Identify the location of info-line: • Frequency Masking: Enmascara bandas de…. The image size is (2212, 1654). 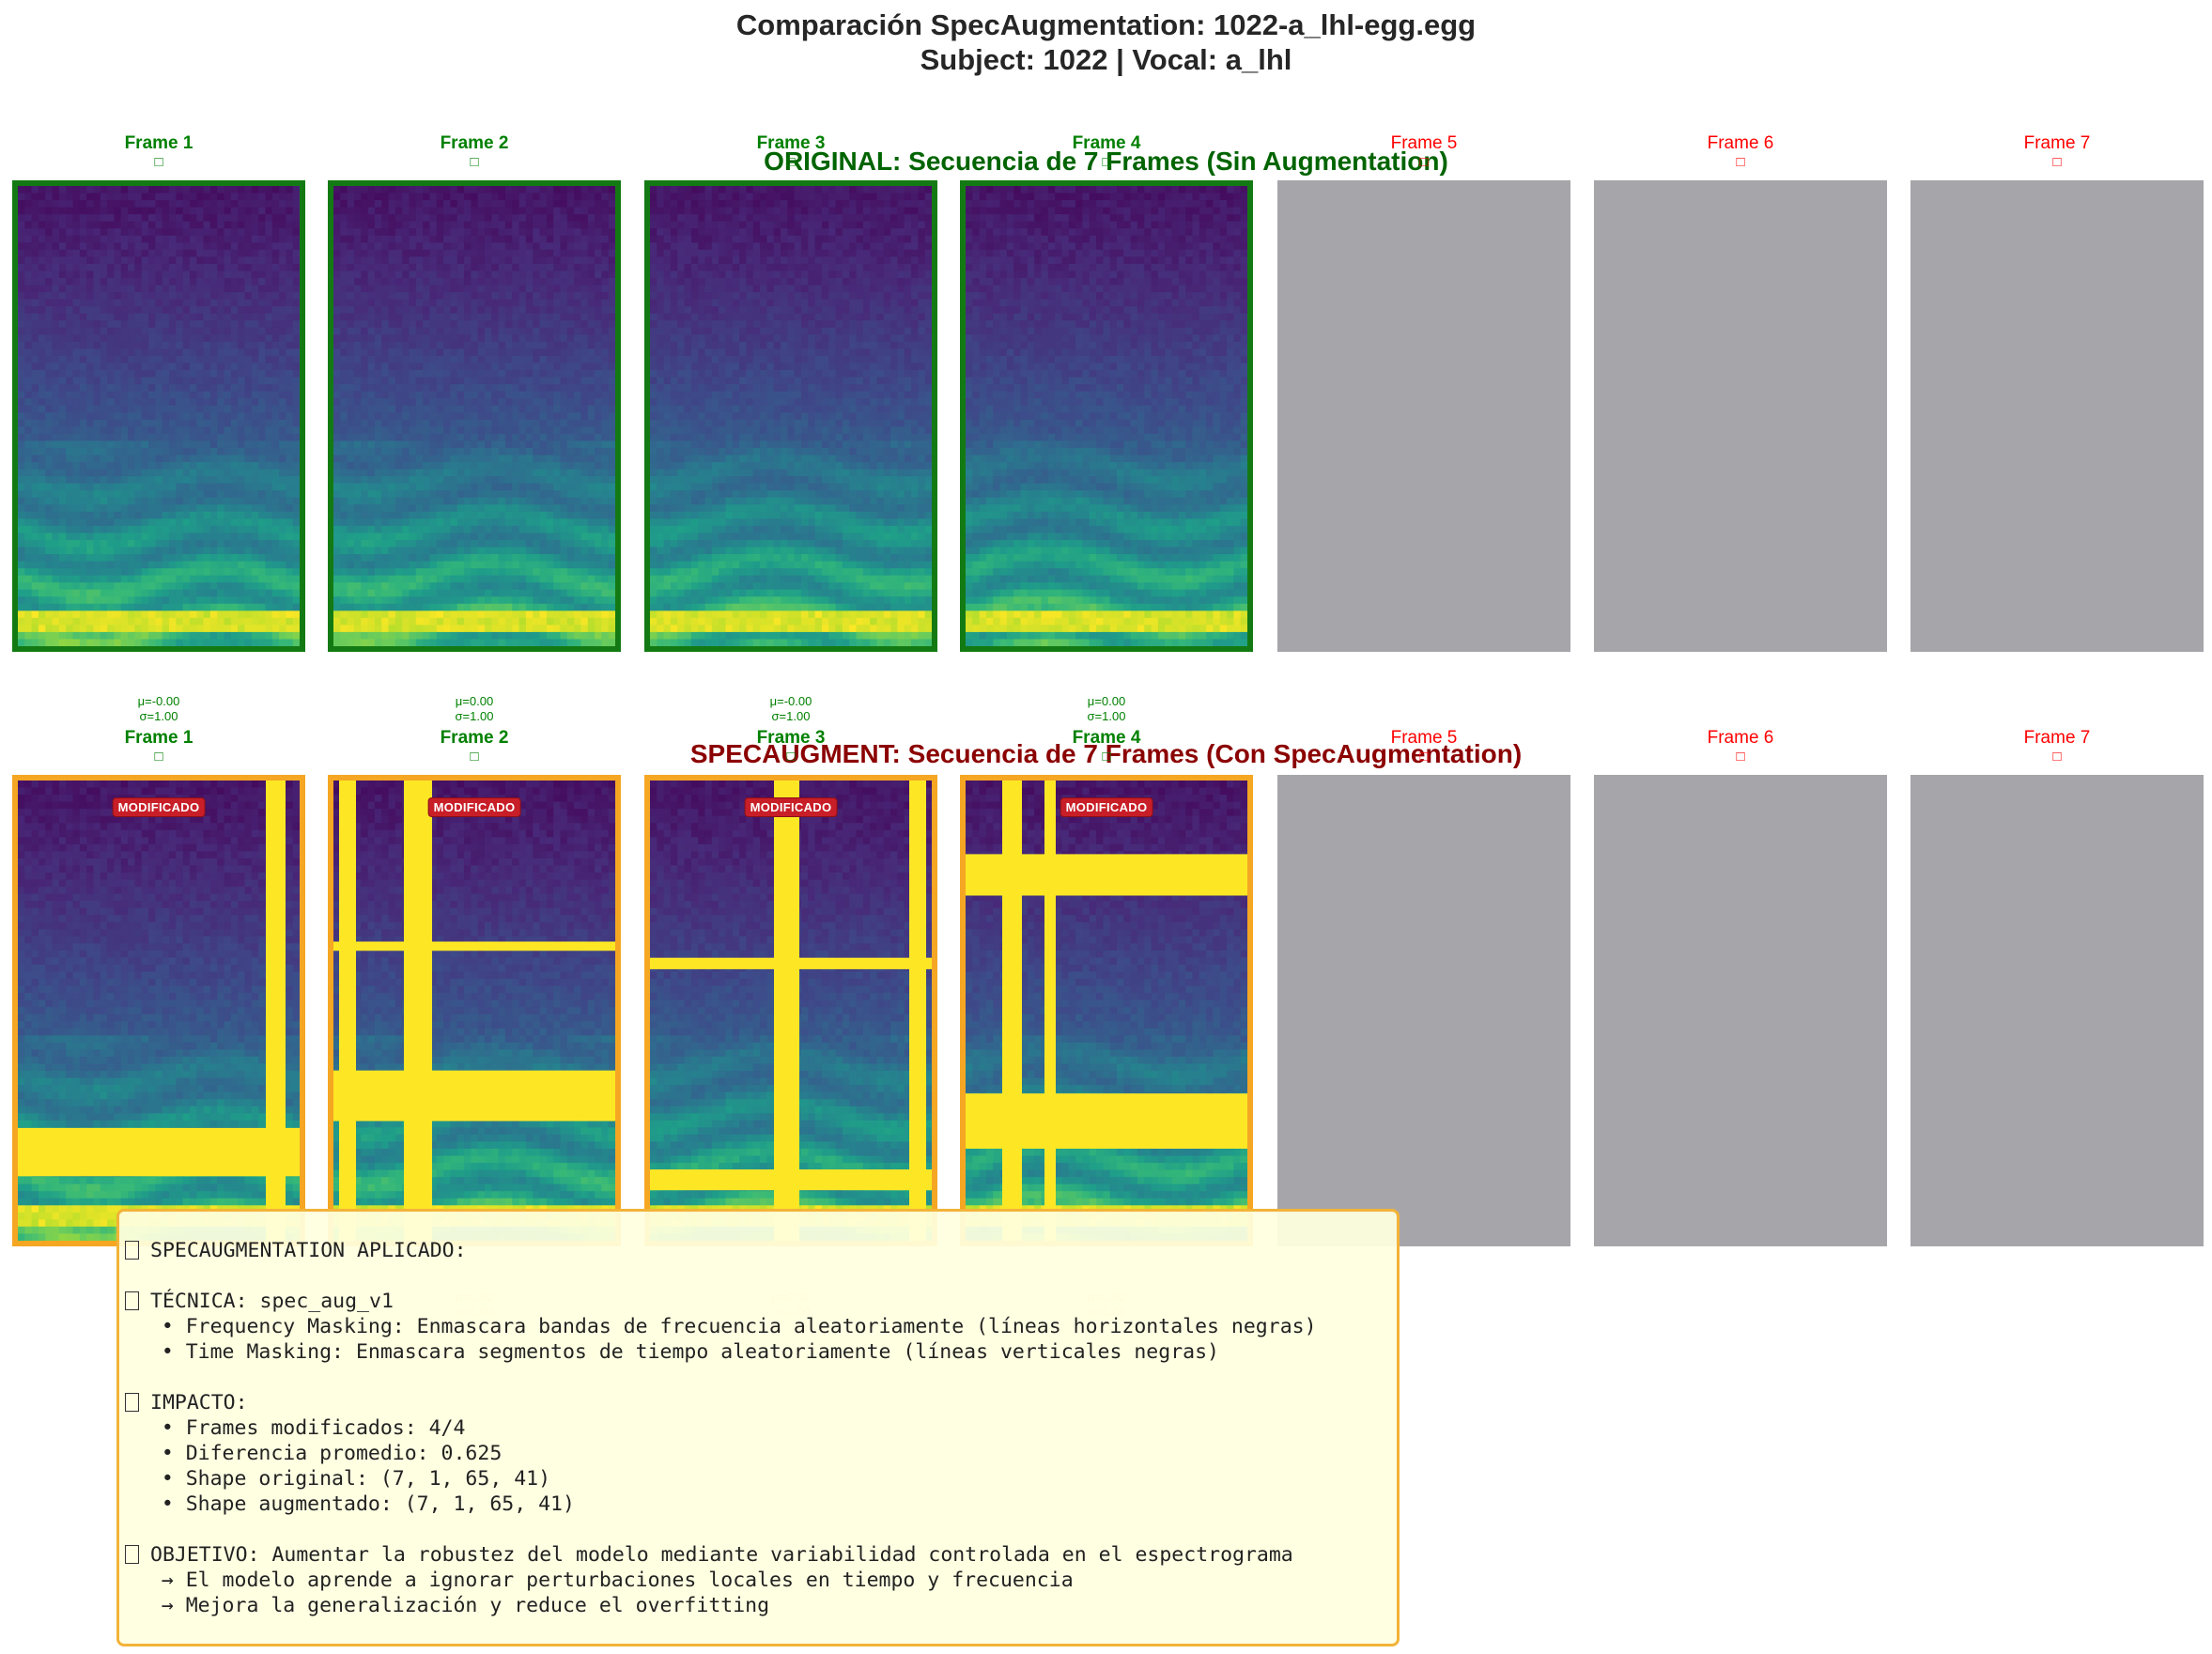
(761, 1326).